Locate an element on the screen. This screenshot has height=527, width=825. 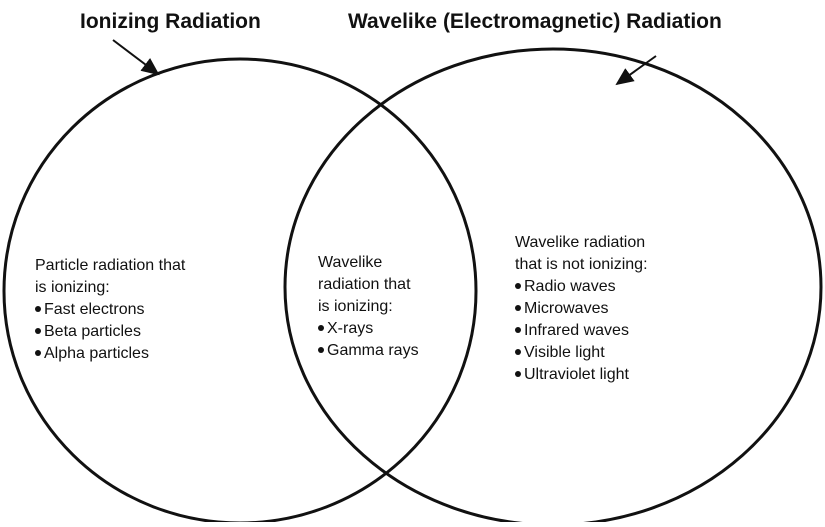
region-heading: Wavelike is located at coordinates (350, 262).